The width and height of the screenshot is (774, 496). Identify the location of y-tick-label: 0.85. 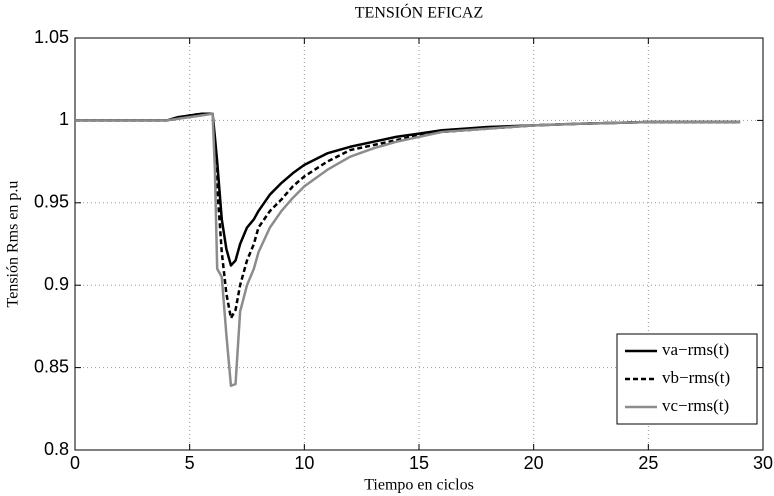
(51, 366).